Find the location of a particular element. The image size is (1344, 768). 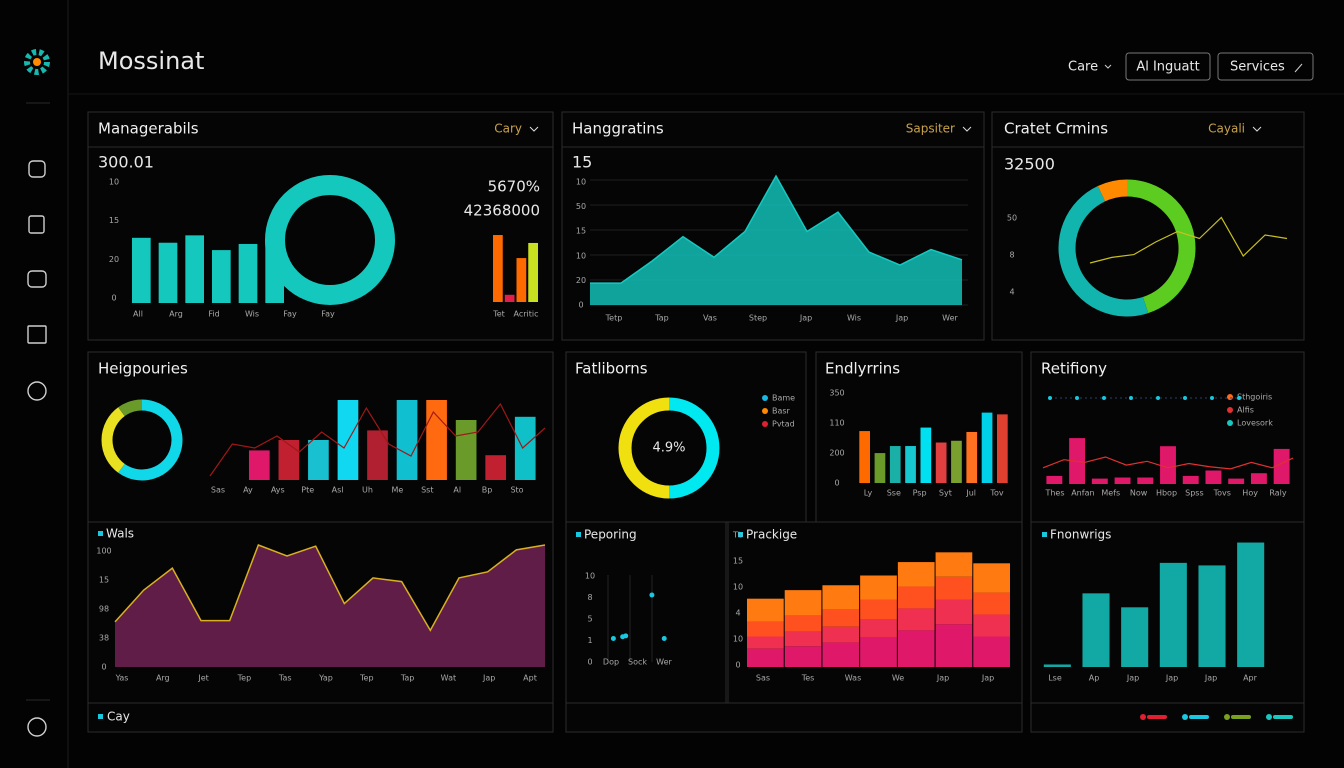

x-tick-label: Hoy is located at coordinates (1250, 493).